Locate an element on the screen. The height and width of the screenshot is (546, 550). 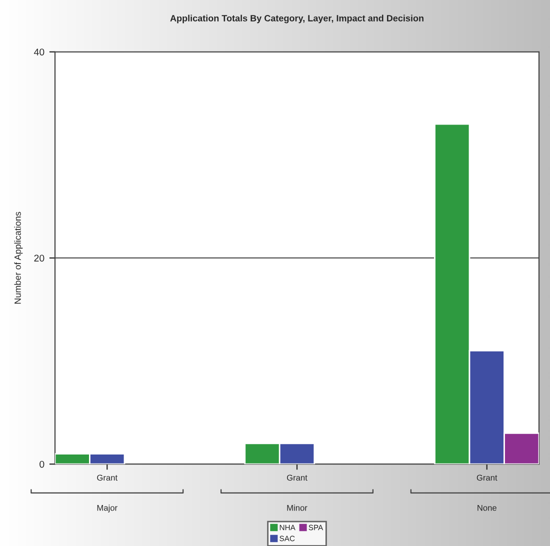
text: Major is located at coordinates (107, 508).